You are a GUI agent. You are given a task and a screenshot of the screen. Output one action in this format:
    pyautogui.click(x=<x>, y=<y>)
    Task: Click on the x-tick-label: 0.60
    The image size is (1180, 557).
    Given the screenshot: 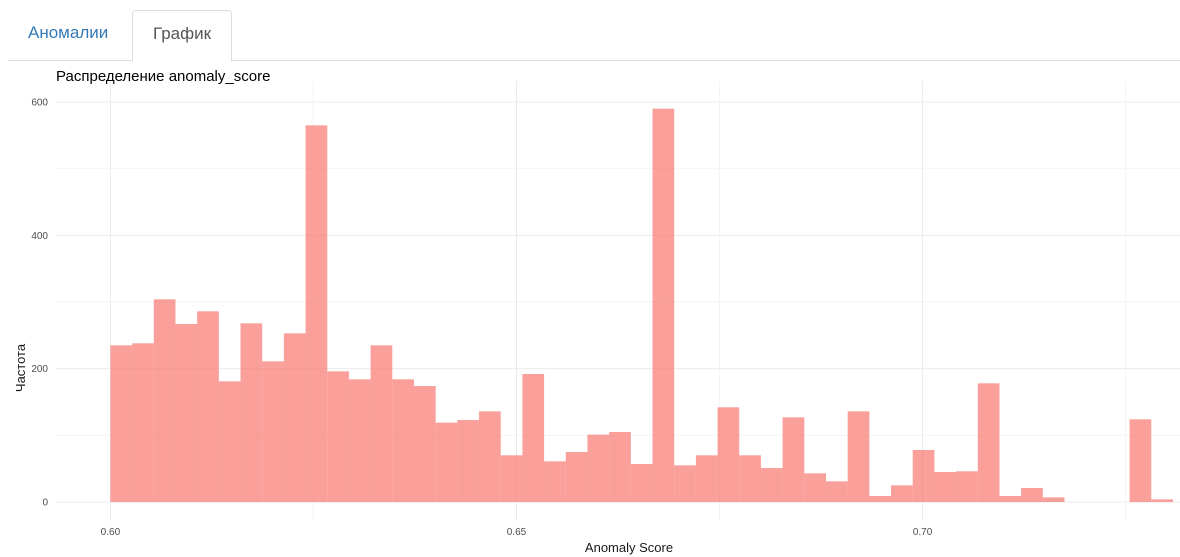 What is the action you would take?
    pyautogui.click(x=111, y=532)
    